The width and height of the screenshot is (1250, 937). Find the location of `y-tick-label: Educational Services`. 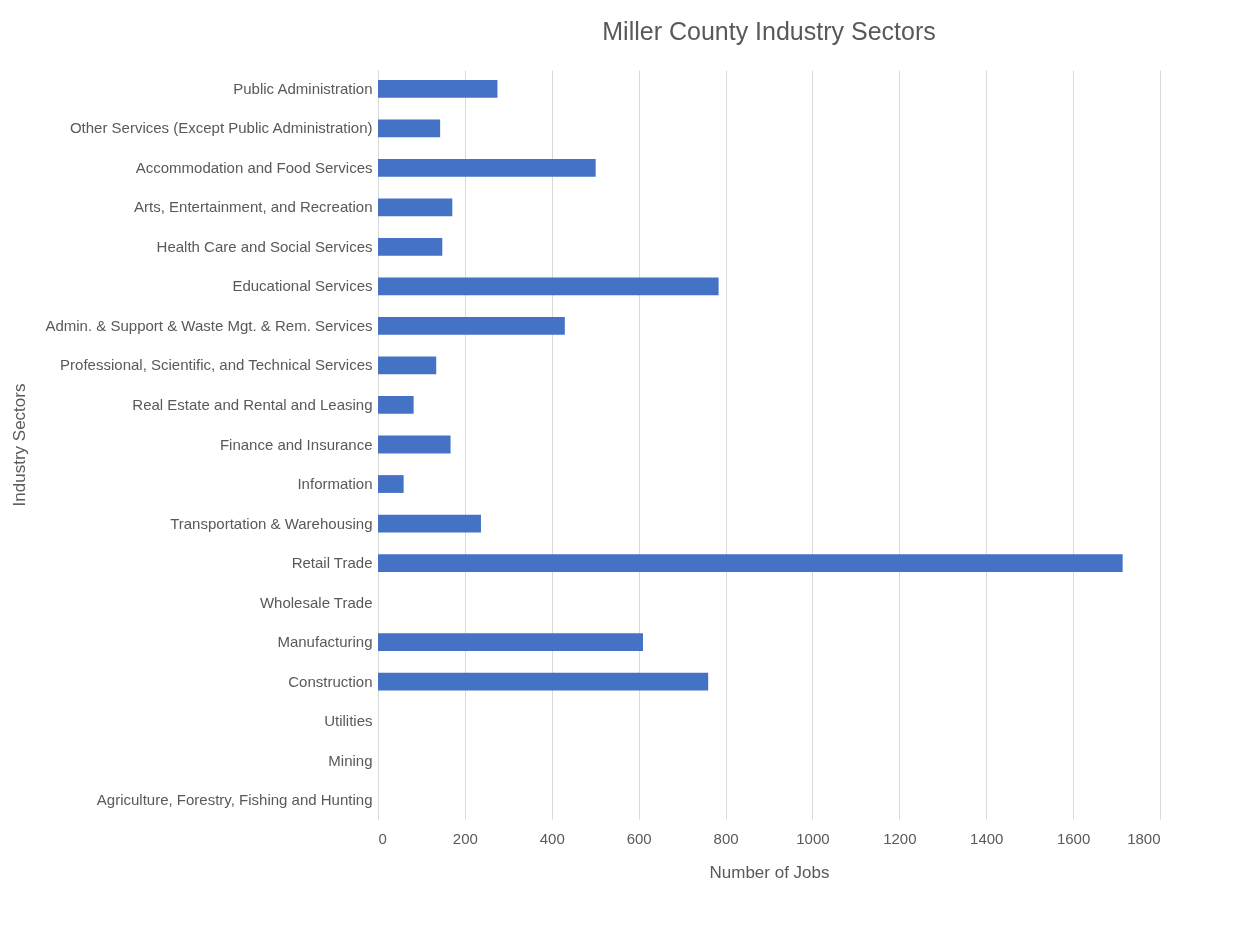

y-tick-label: Educational Services is located at coordinates (302, 286).